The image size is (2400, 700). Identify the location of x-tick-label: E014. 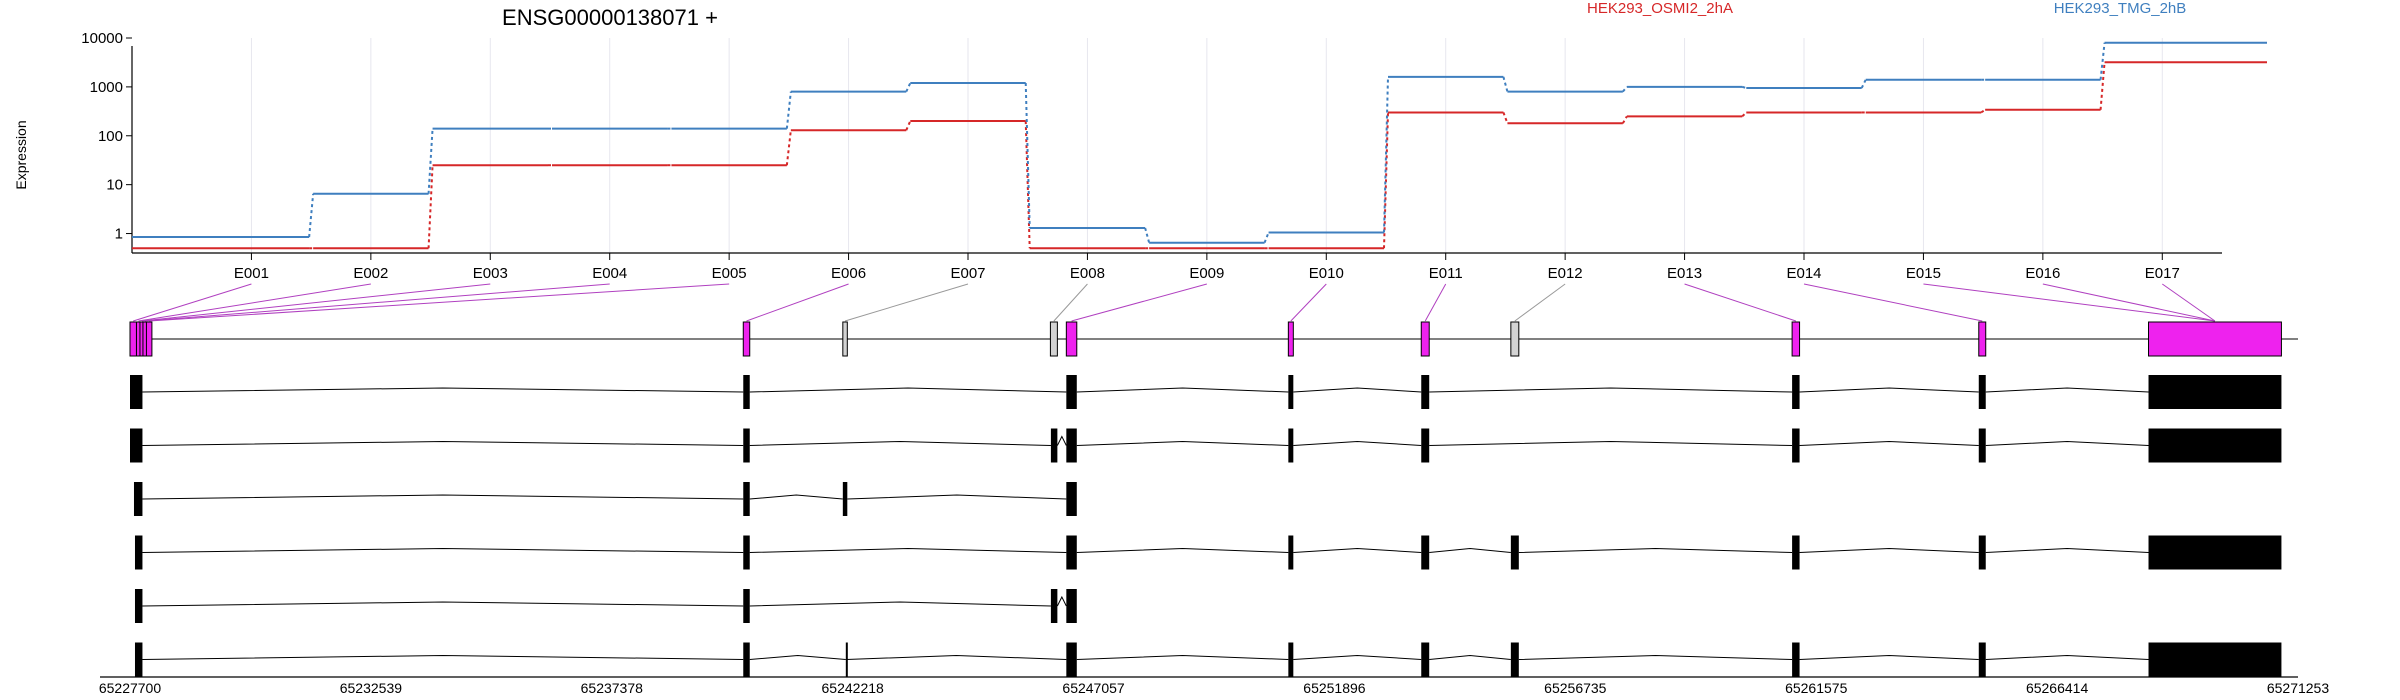
(1803, 273).